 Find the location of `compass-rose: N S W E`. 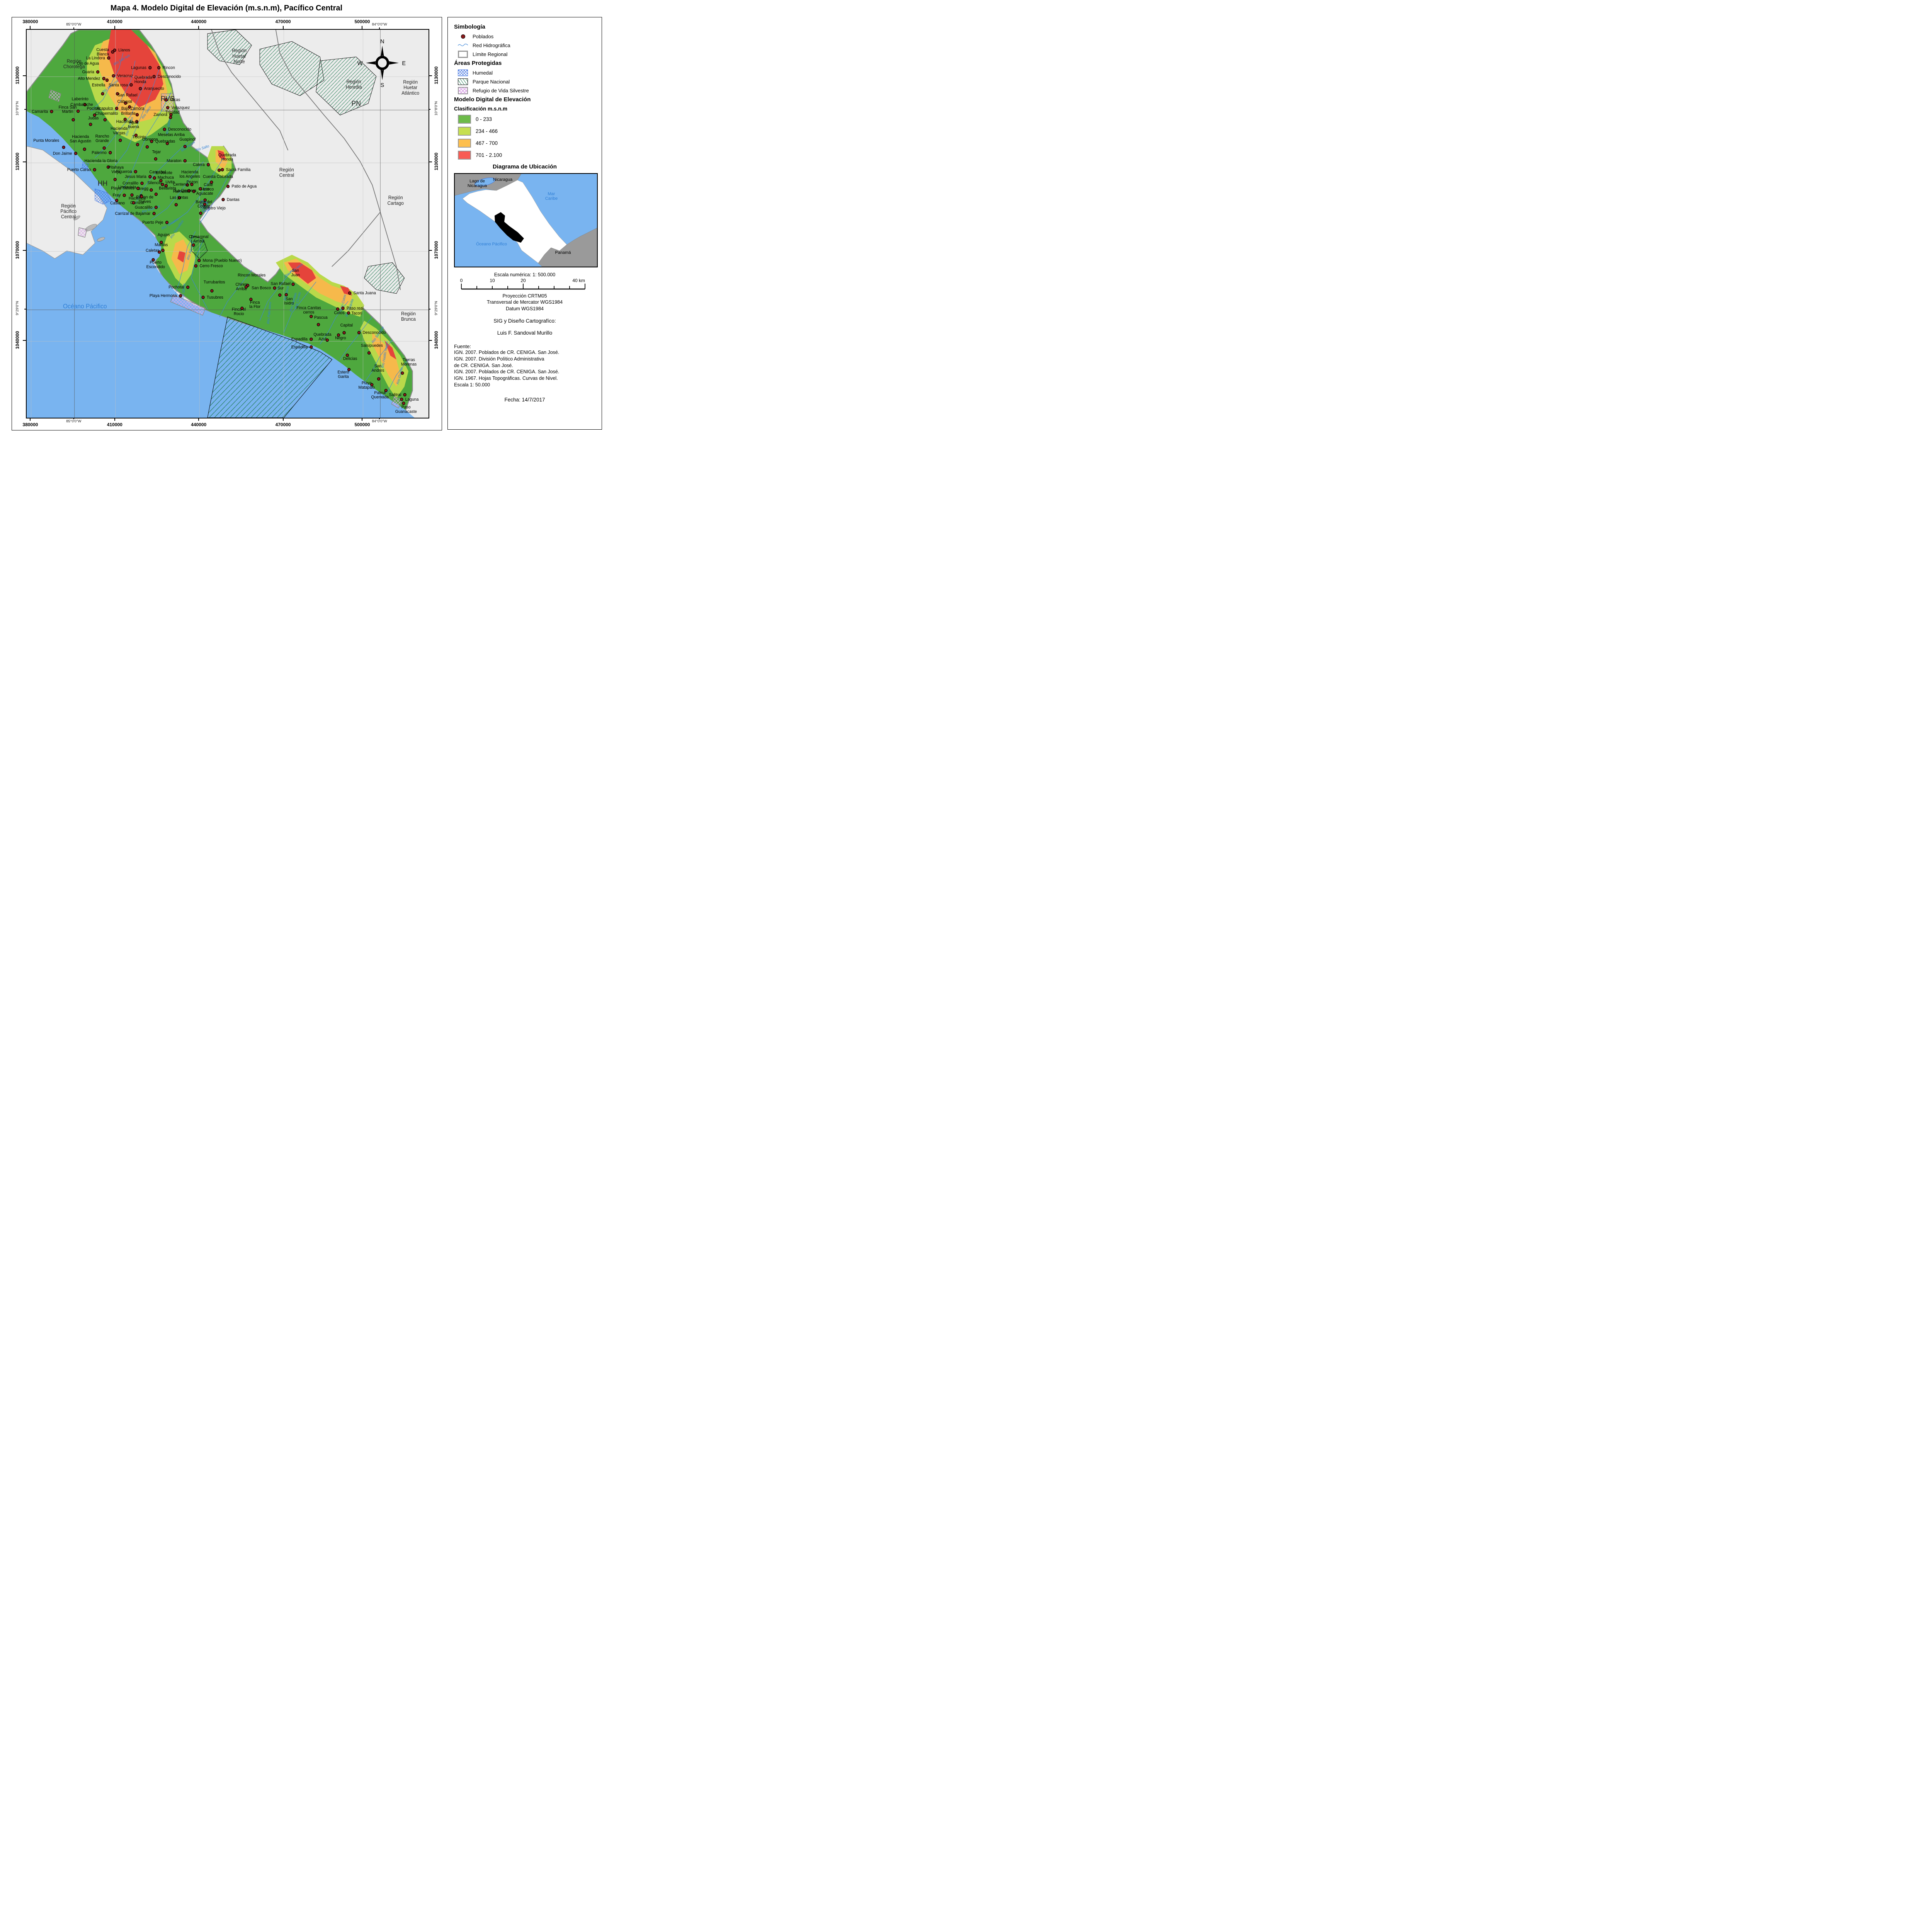

compass-rose: N S W E is located at coordinates (381, 64).